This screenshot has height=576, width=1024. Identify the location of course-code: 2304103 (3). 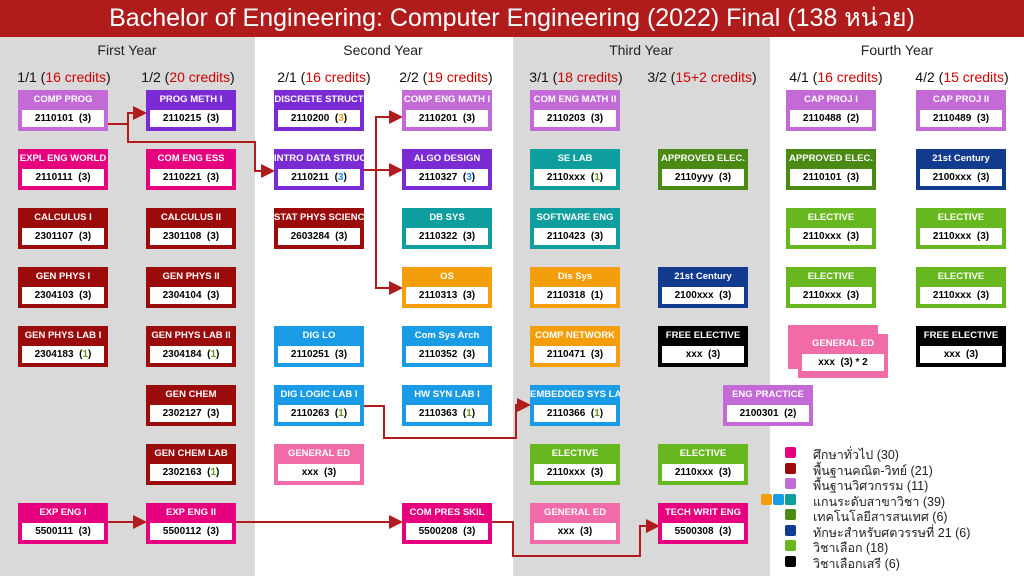
(63, 295).